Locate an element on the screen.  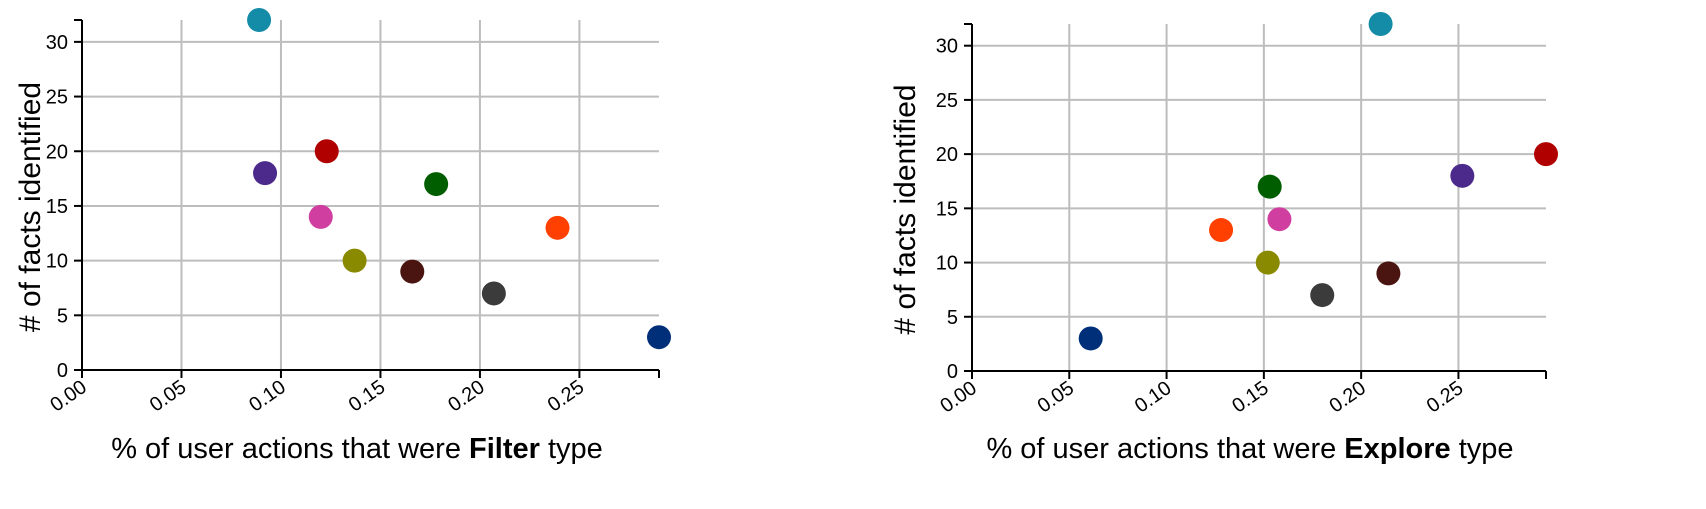
x-axis-label-bold: Explore is located at coordinates (1397, 449).